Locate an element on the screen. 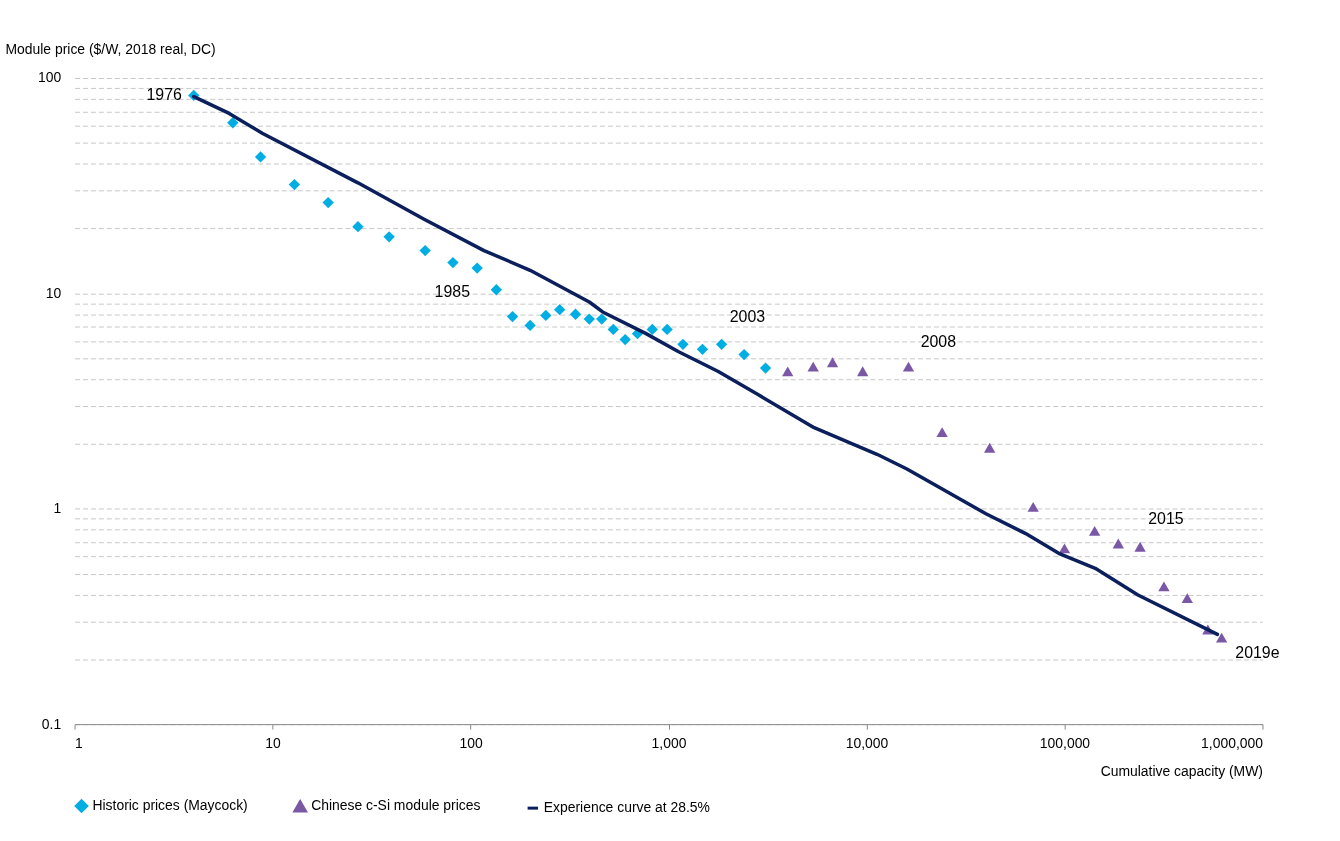 The width and height of the screenshot is (1340, 841). legend-label: Experience curve at 28.5% is located at coordinates (626, 807).